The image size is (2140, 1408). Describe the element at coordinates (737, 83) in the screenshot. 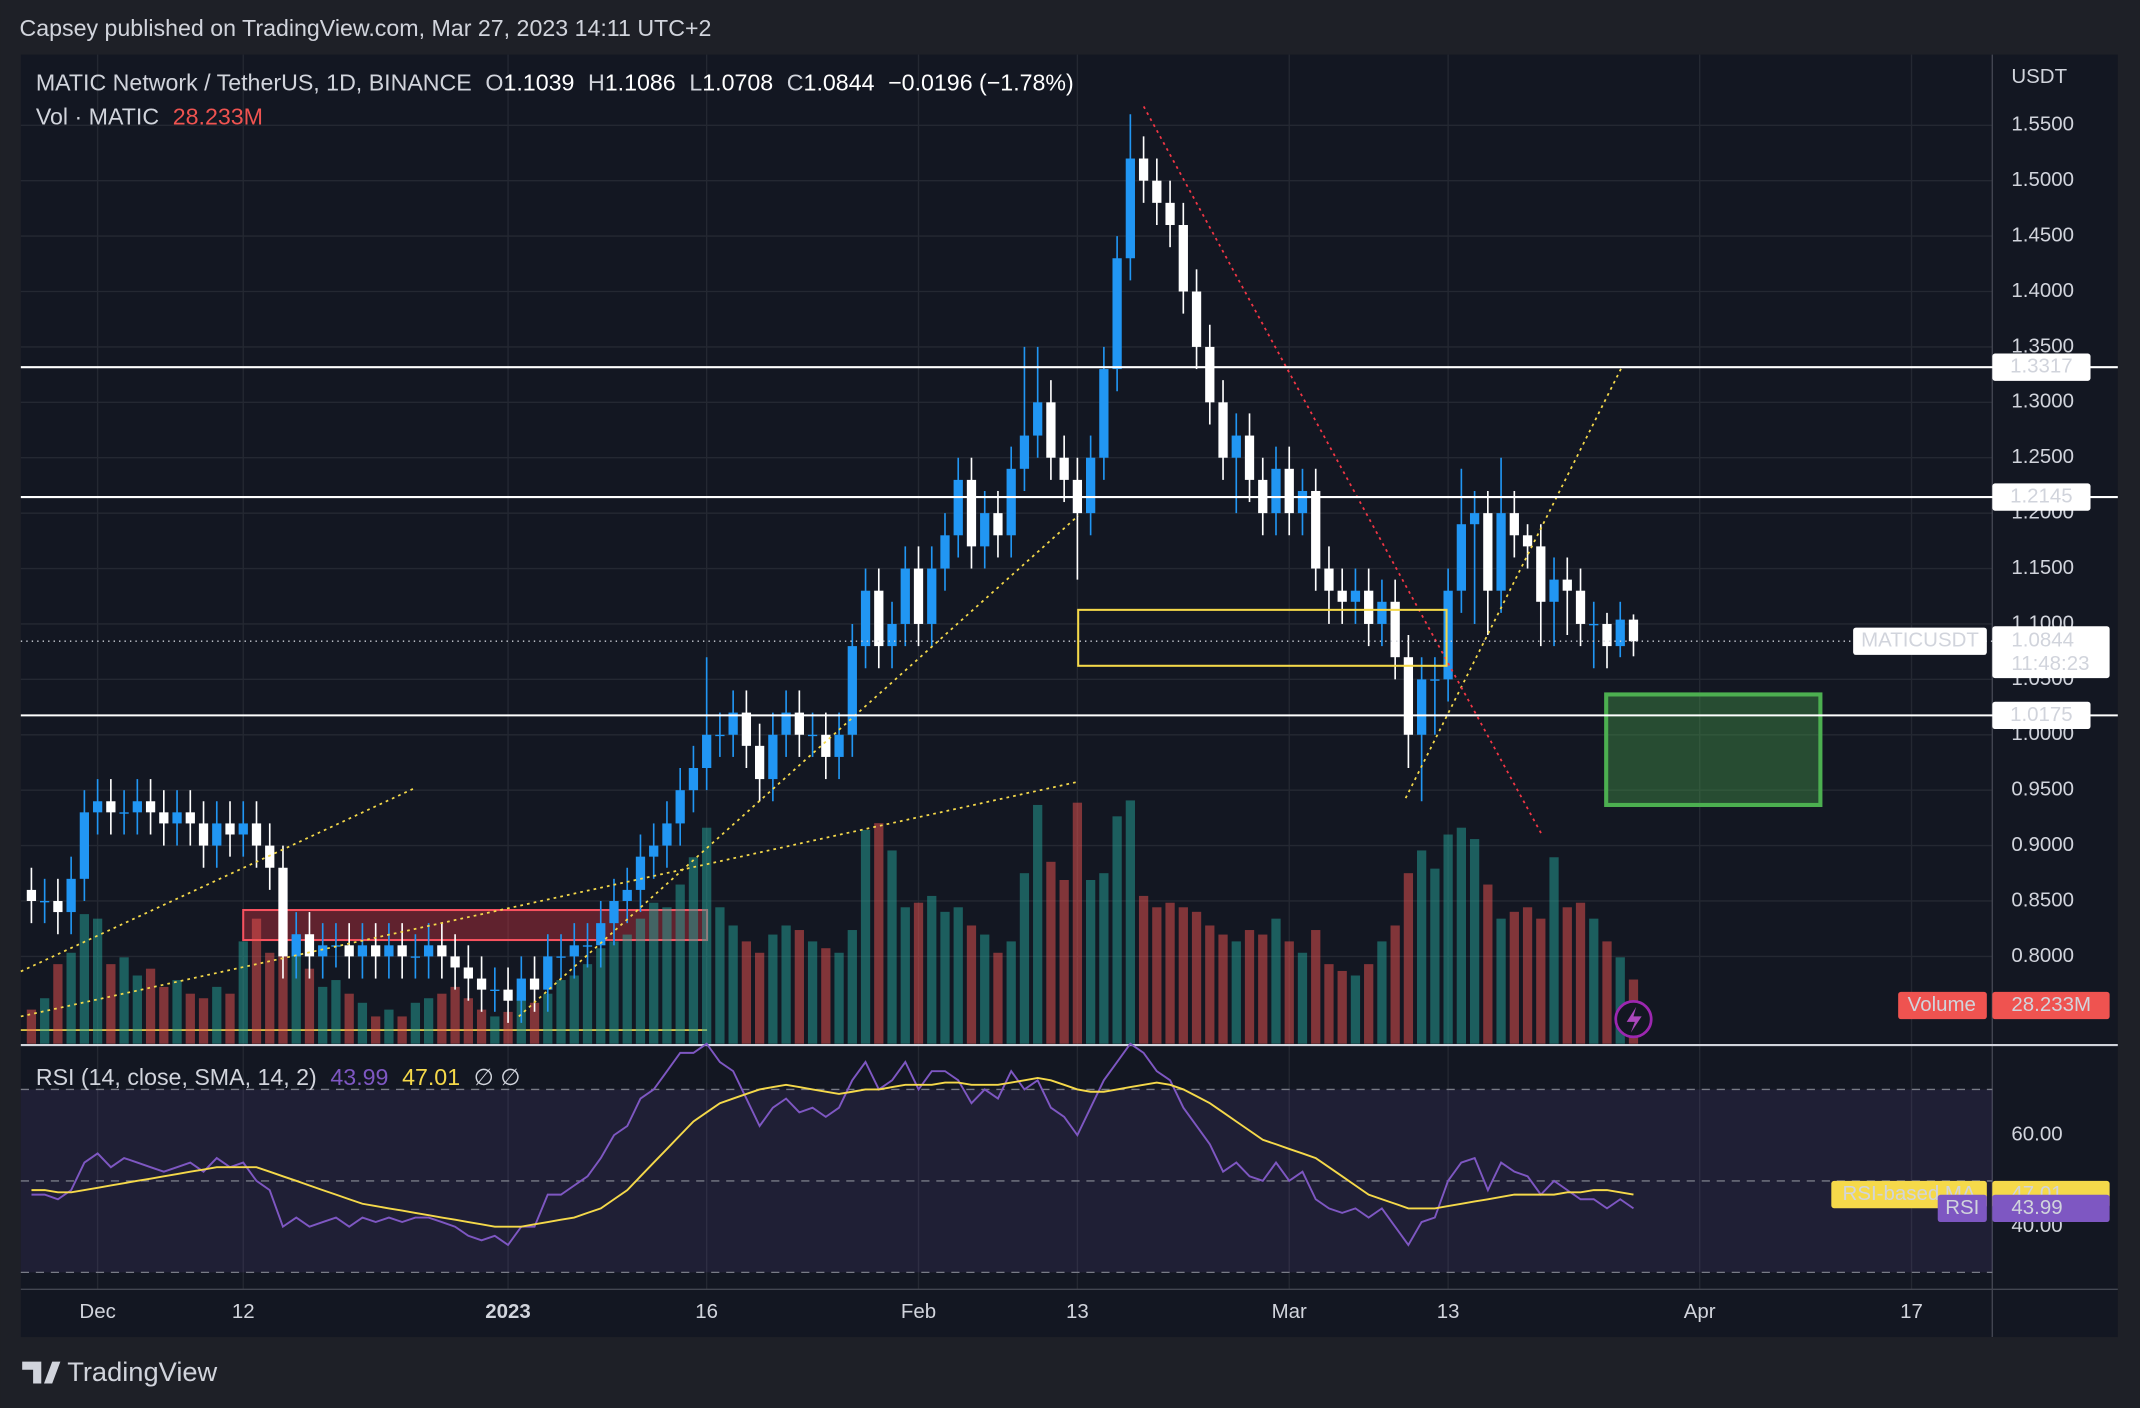

I see `ohlc-value: 1.0708` at that location.